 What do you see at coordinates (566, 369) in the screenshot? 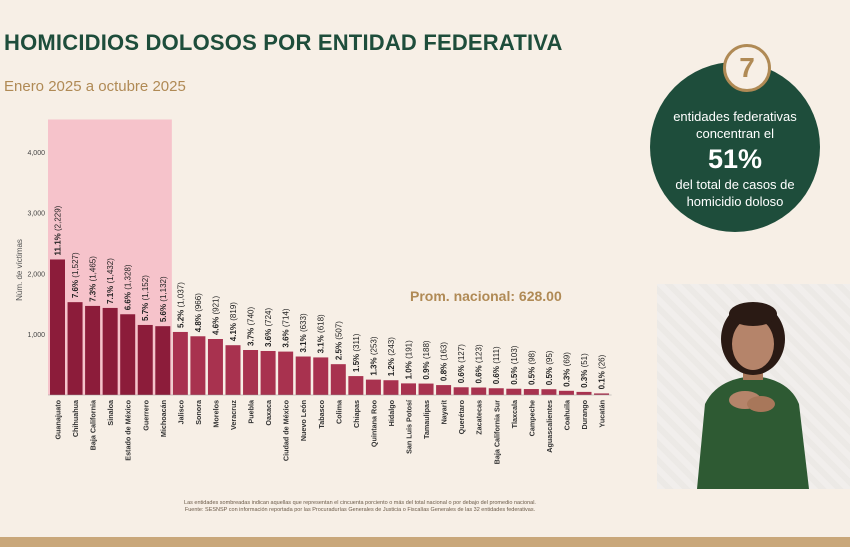
I see `data-label: 0.3% (69)` at bounding box center [566, 369].